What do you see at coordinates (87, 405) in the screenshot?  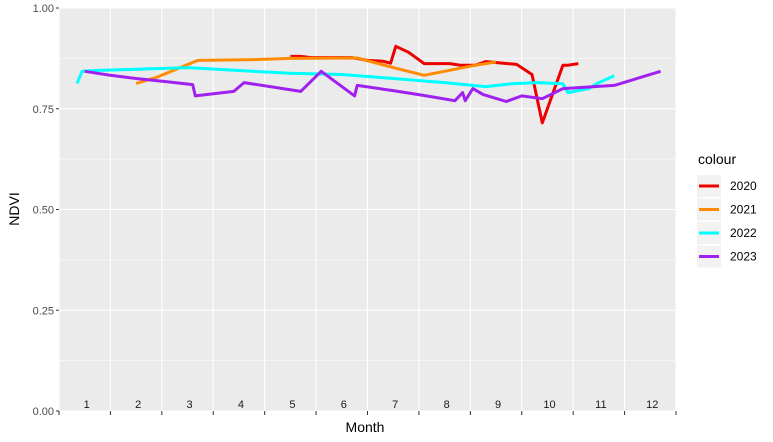 I see `month-label: 1` at bounding box center [87, 405].